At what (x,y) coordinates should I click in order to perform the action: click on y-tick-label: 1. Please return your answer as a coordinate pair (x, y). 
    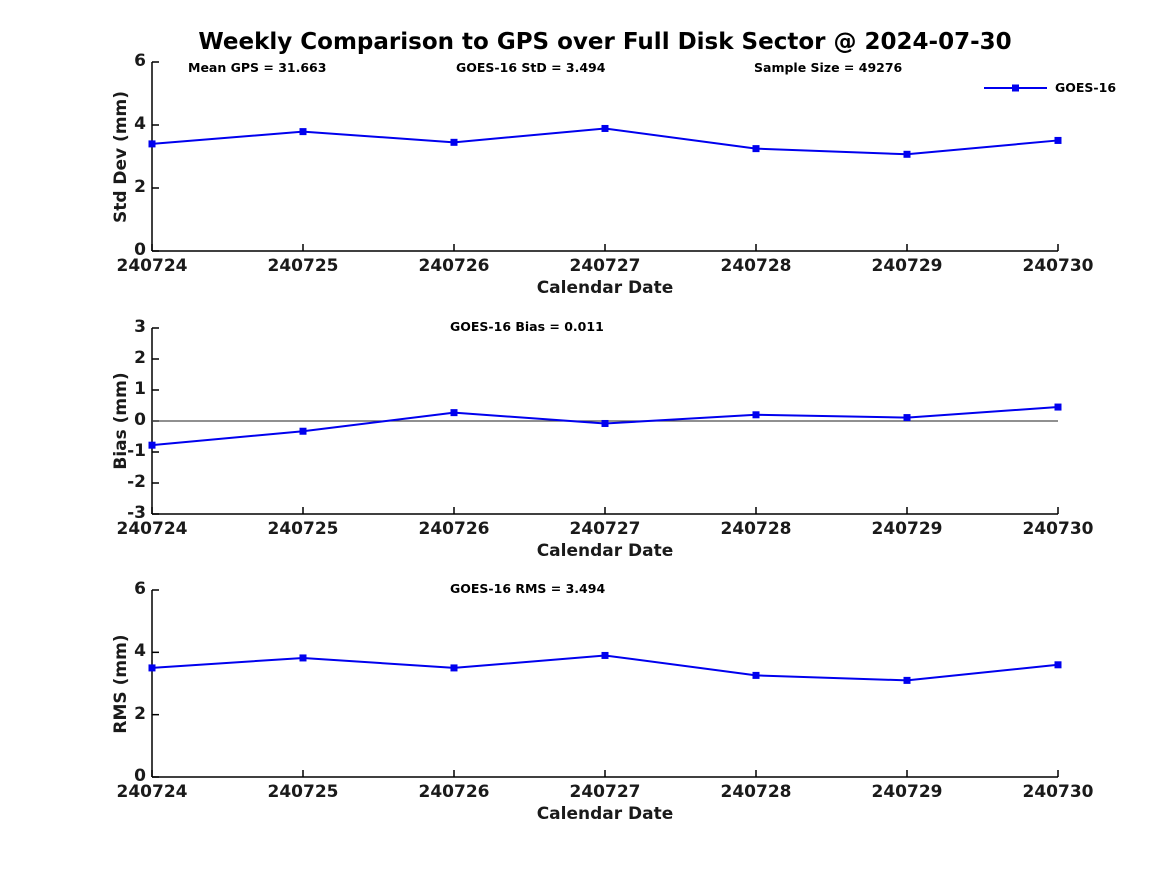
    Looking at the image, I should click on (140, 389).